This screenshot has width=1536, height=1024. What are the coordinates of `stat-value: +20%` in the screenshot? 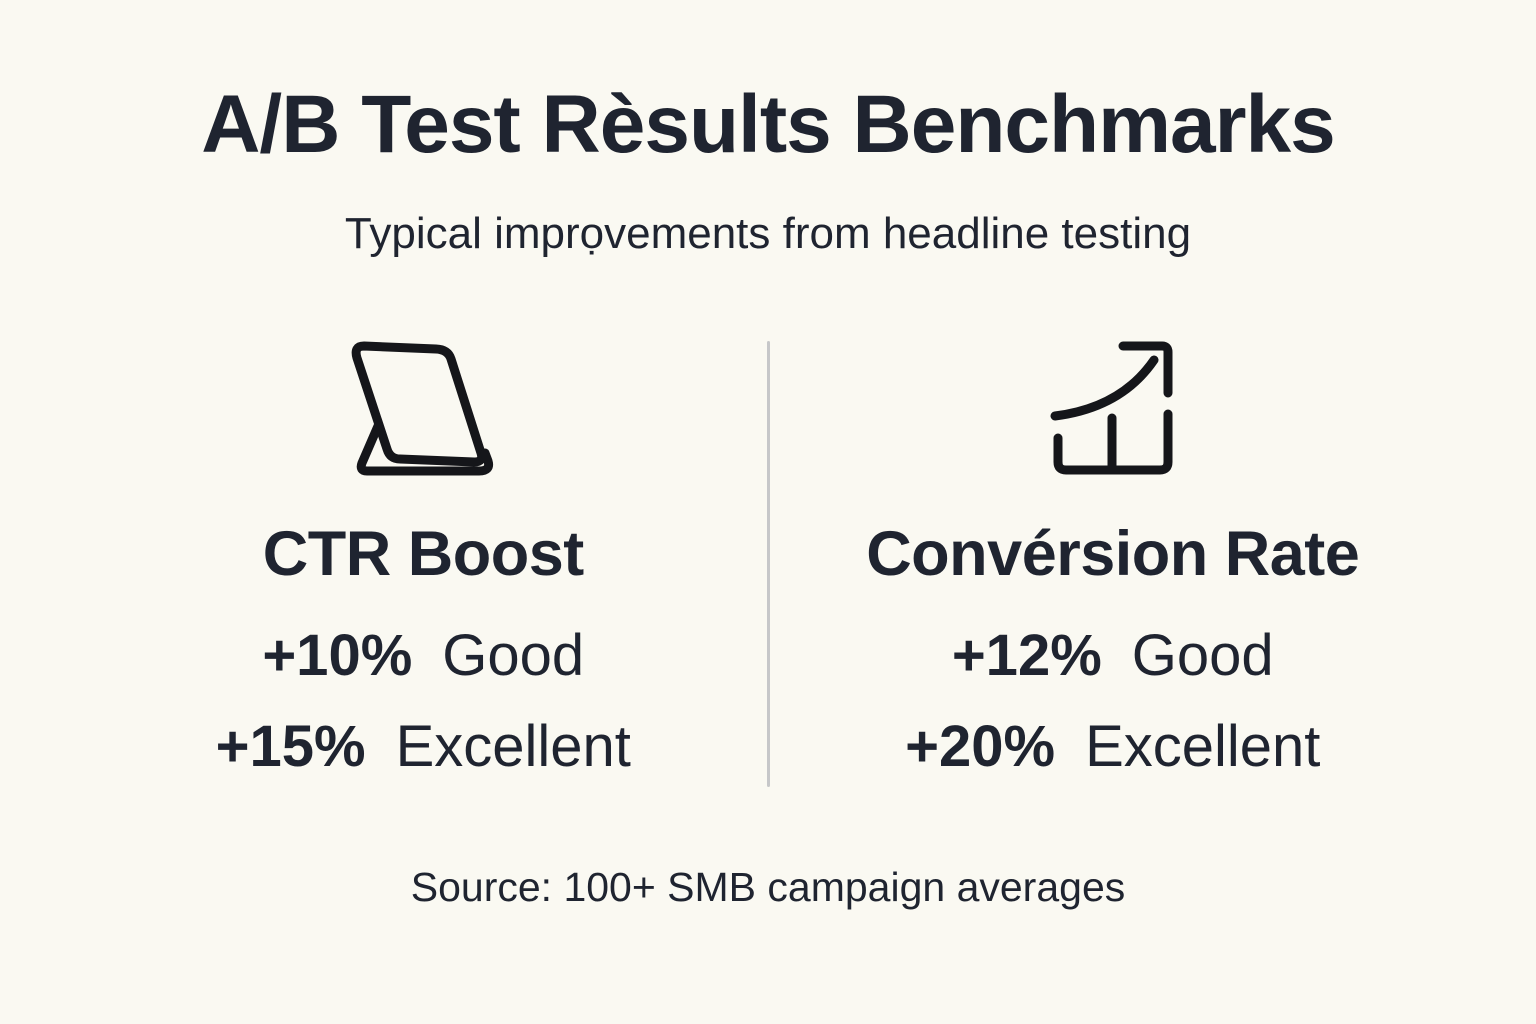 It's located at (980, 747).